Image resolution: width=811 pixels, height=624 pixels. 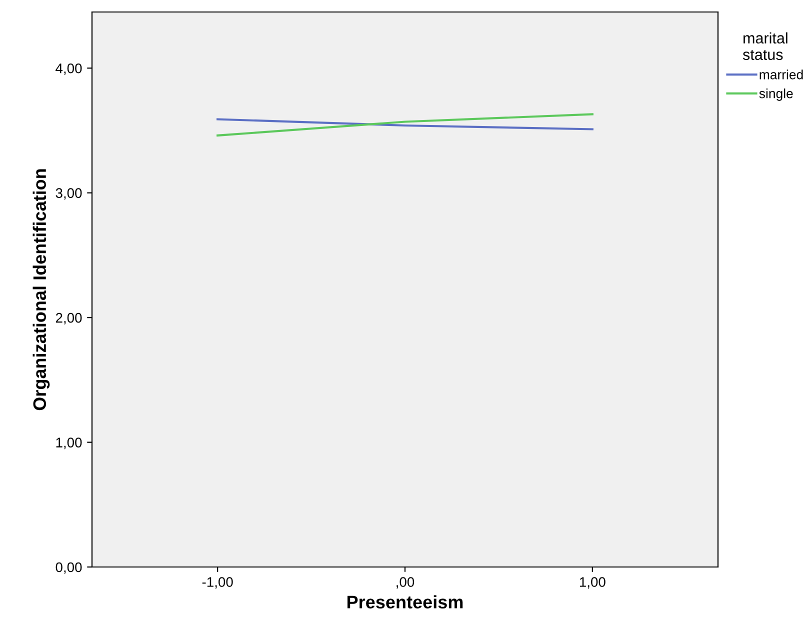 What do you see at coordinates (405, 601) in the screenshot?
I see `x-axis-title: Presenteeism` at bounding box center [405, 601].